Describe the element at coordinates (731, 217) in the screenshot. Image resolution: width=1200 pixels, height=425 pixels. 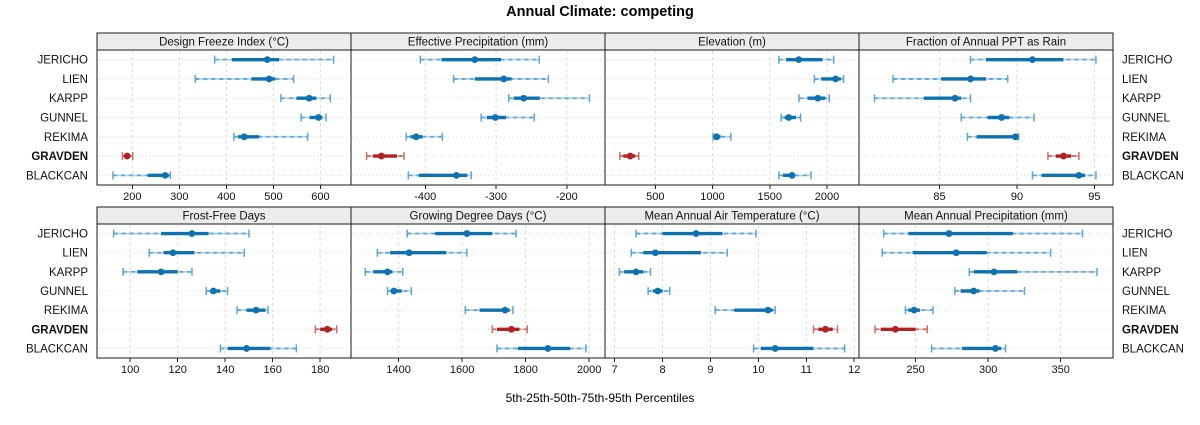
I see `panel-strip-title: Mean Annual Air Temperature (°C)` at that location.